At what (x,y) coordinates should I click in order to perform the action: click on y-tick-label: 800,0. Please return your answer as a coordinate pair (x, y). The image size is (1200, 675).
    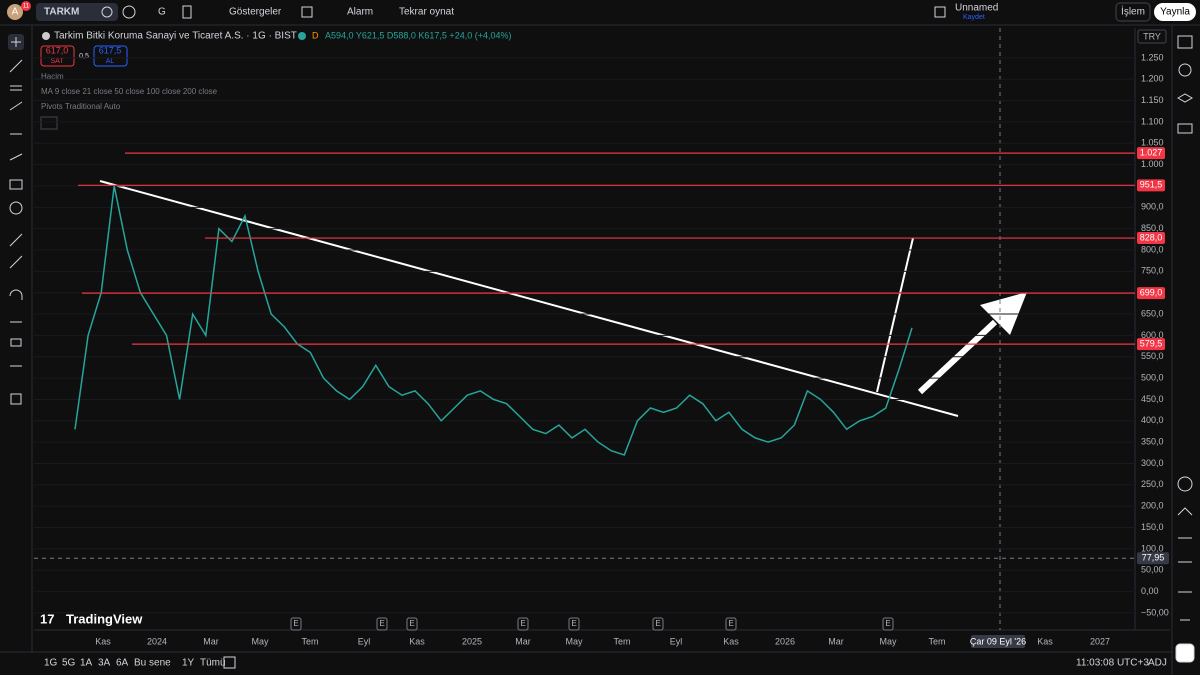
    Looking at the image, I should click on (1152, 249).